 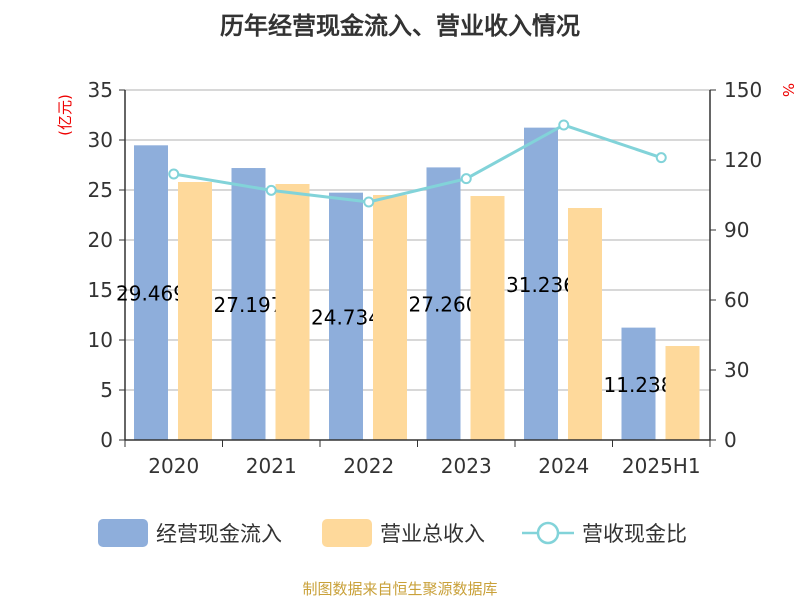 I want to click on legend-label: 营收现金比, so click(x=634, y=534).